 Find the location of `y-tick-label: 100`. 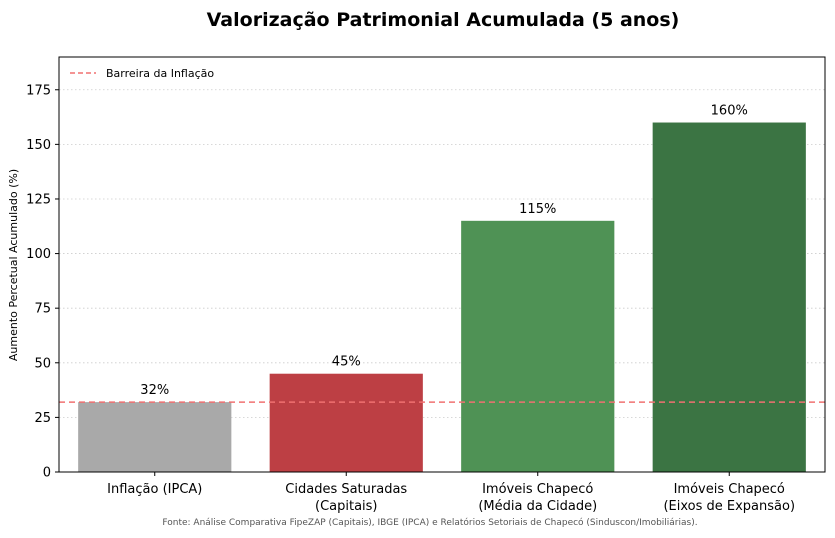

y-tick-label: 100 is located at coordinates (38, 254).